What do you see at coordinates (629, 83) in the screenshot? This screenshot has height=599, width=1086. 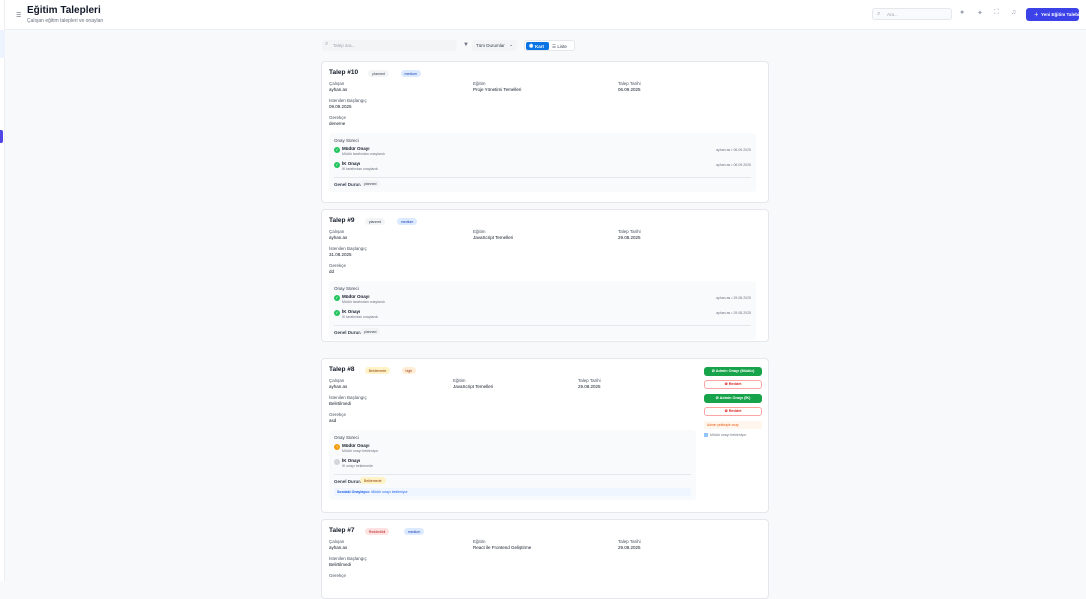 I see `label: Talep Tarihi` at bounding box center [629, 83].